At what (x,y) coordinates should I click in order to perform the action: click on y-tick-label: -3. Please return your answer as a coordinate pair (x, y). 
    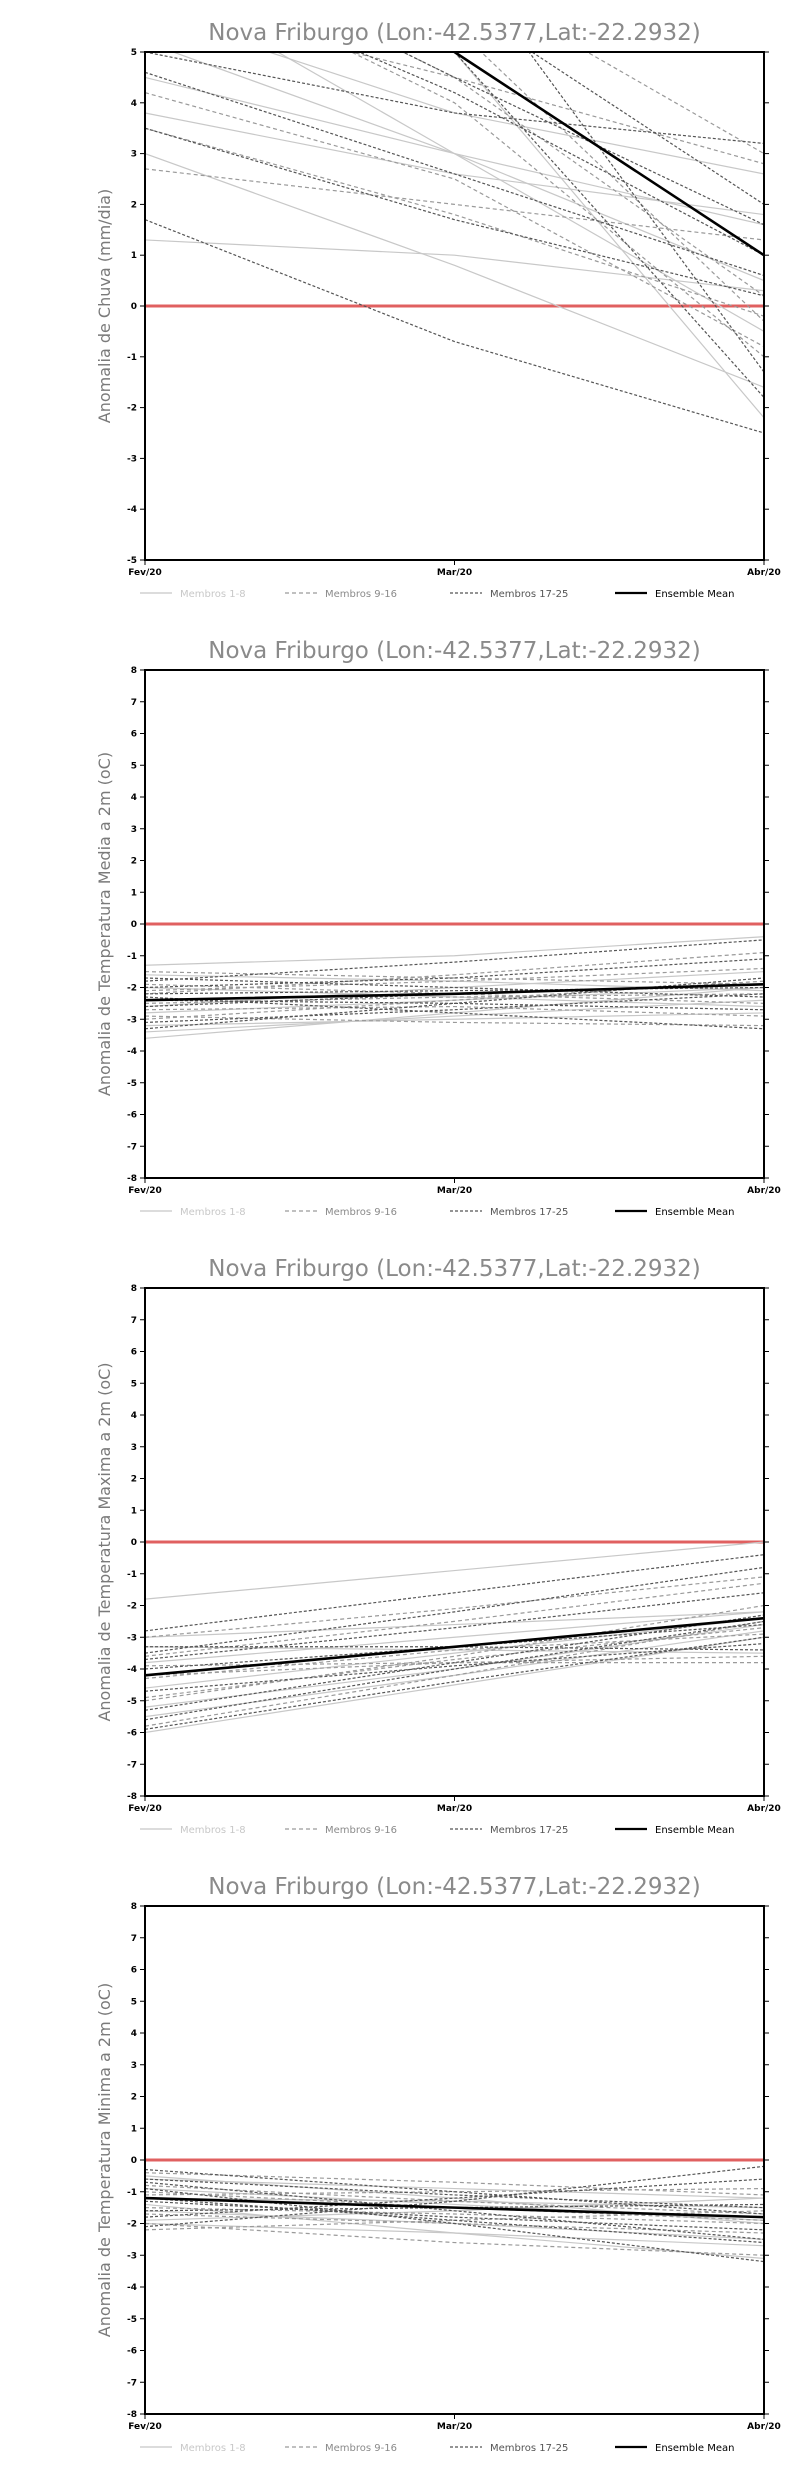
    Looking at the image, I should click on (132, 459).